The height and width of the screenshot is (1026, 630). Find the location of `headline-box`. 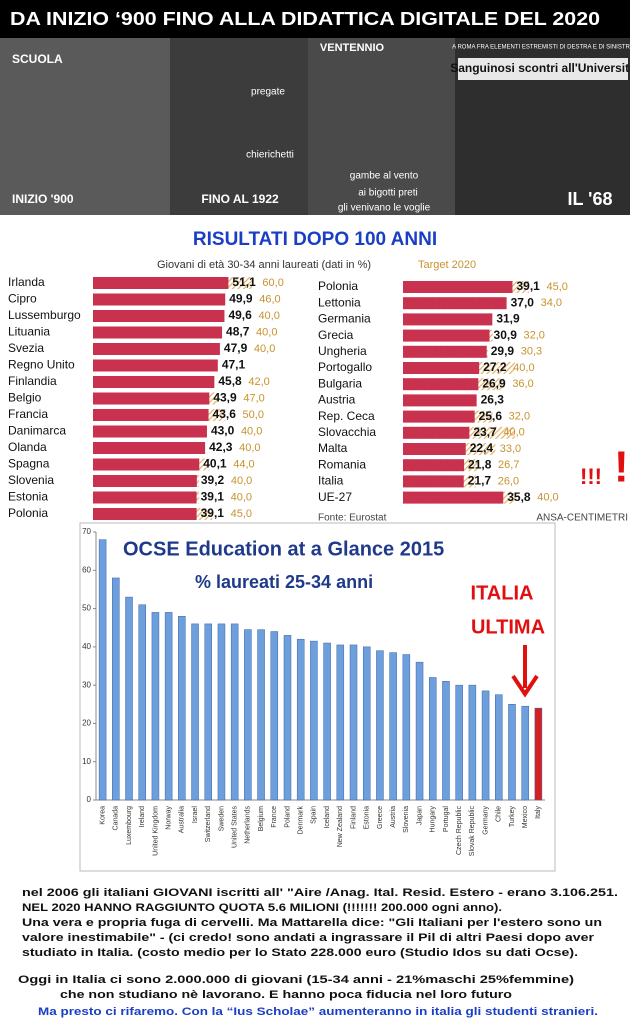

headline-box is located at coordinates (543, 69).